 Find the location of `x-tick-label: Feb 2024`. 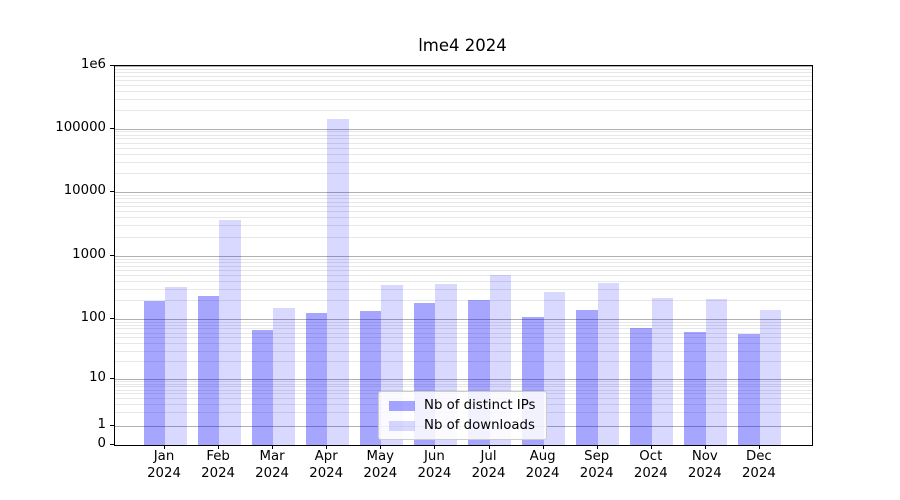

x-tick-label: Feb 2024 is located at coordinates (218, 465).